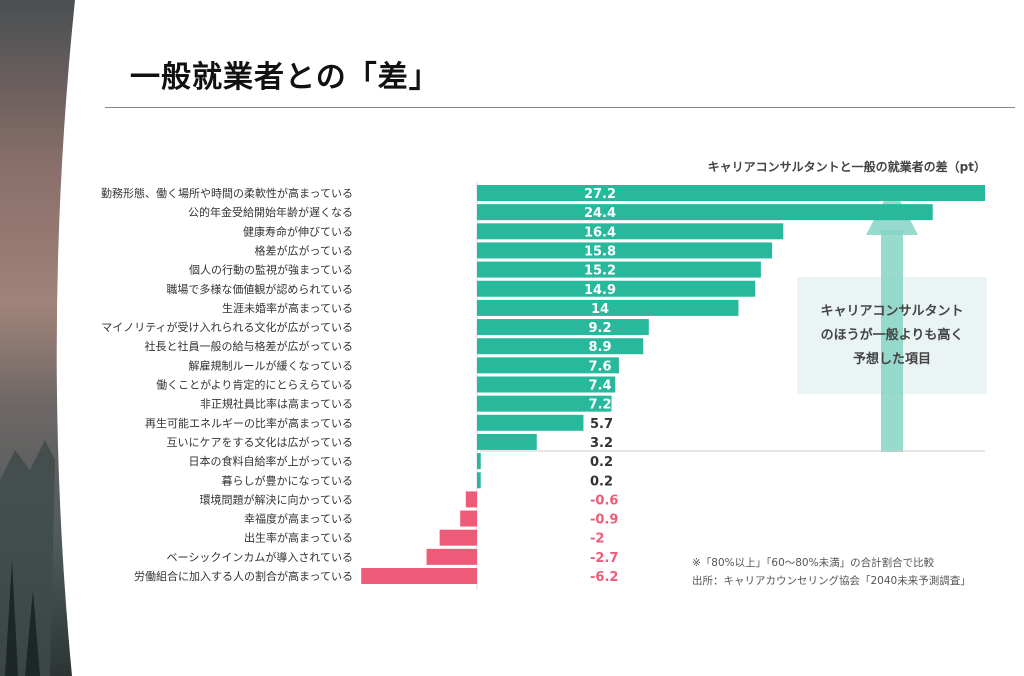  I want to click on value-label: 15.8, so click(600, 251).